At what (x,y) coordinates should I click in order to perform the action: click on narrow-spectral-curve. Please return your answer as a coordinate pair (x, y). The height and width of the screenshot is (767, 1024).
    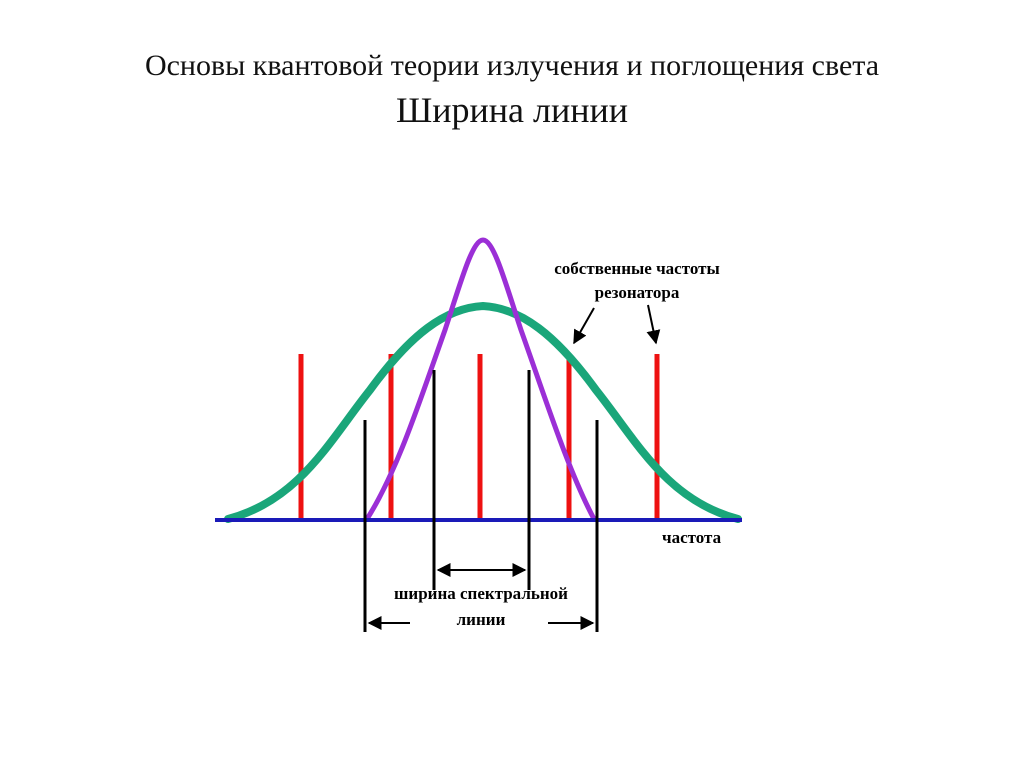
    Looking at the image, I should click on (480, 379).